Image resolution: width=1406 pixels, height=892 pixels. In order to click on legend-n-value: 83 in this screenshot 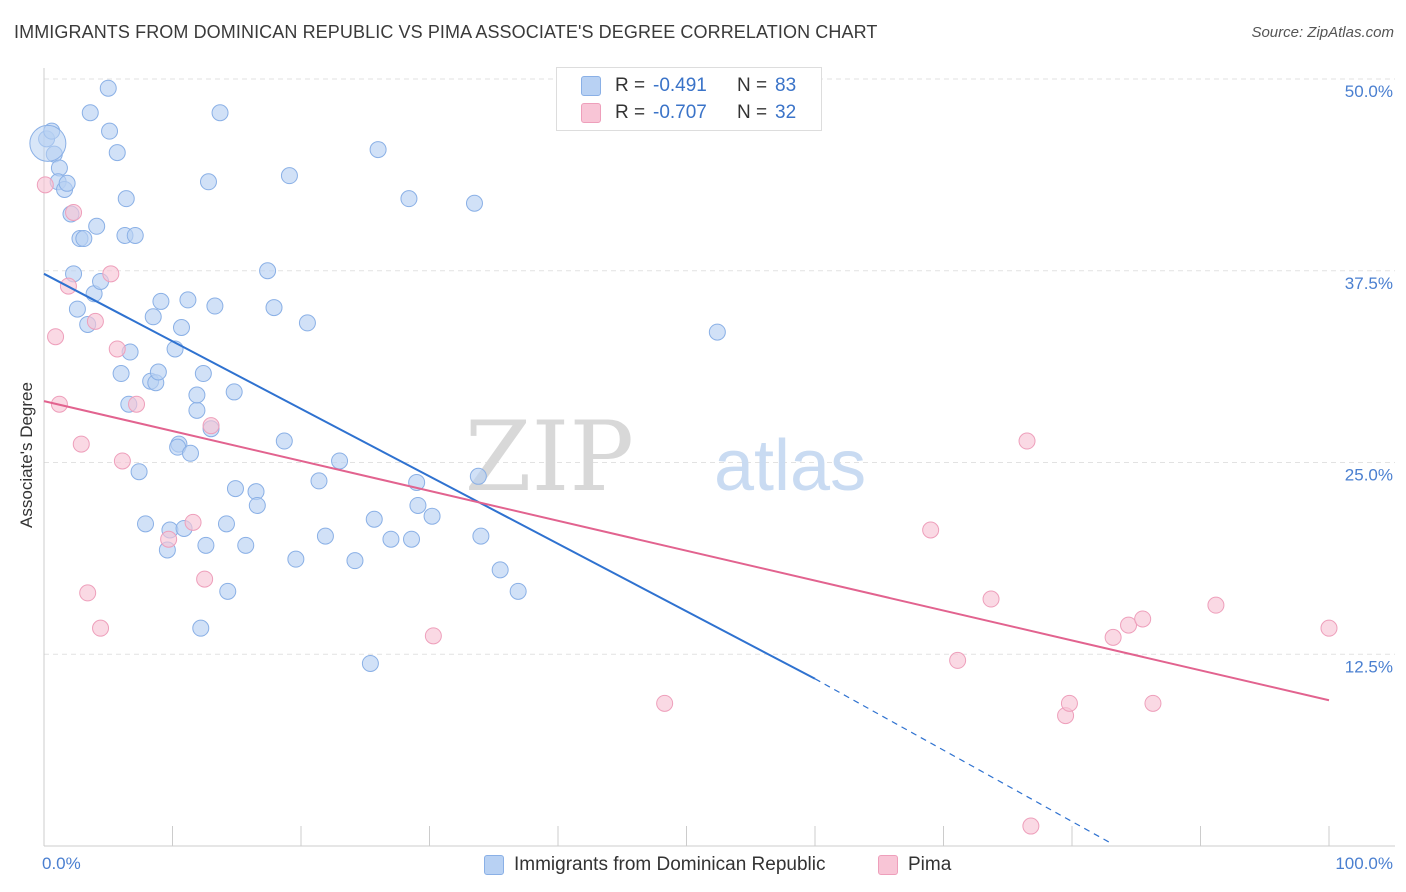, I will do `click(786, 85)`.